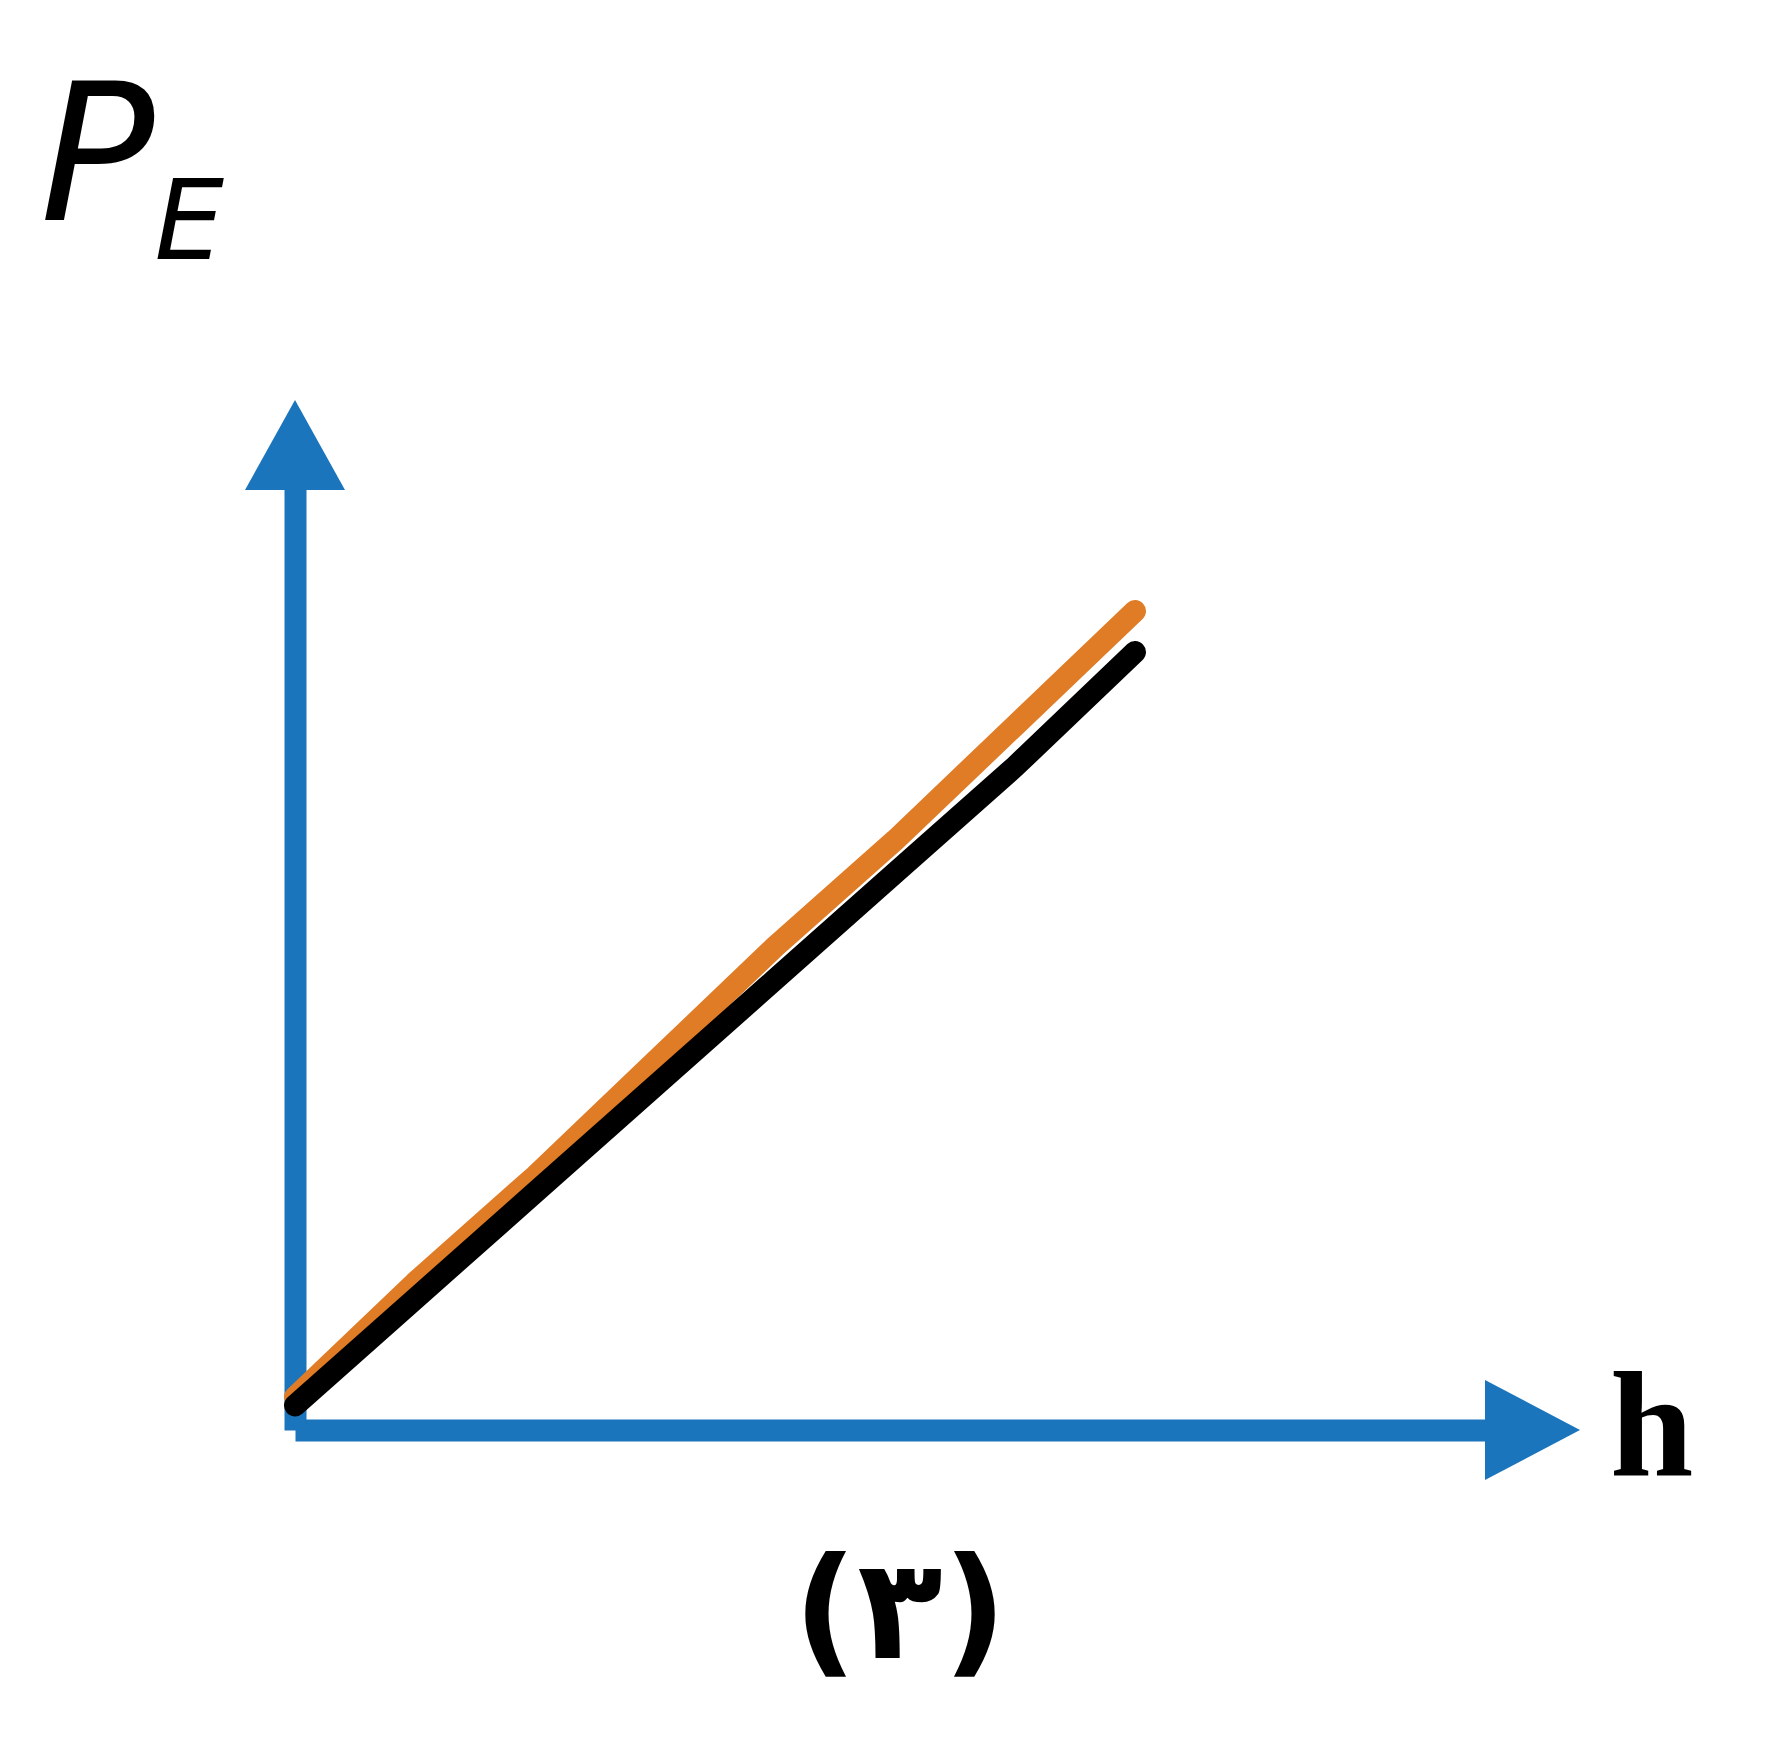  What do you see at coordinates (1652, 1425) in the screenshot?
I see `x-axis-title: h` at bounding box center [1652, 1425].